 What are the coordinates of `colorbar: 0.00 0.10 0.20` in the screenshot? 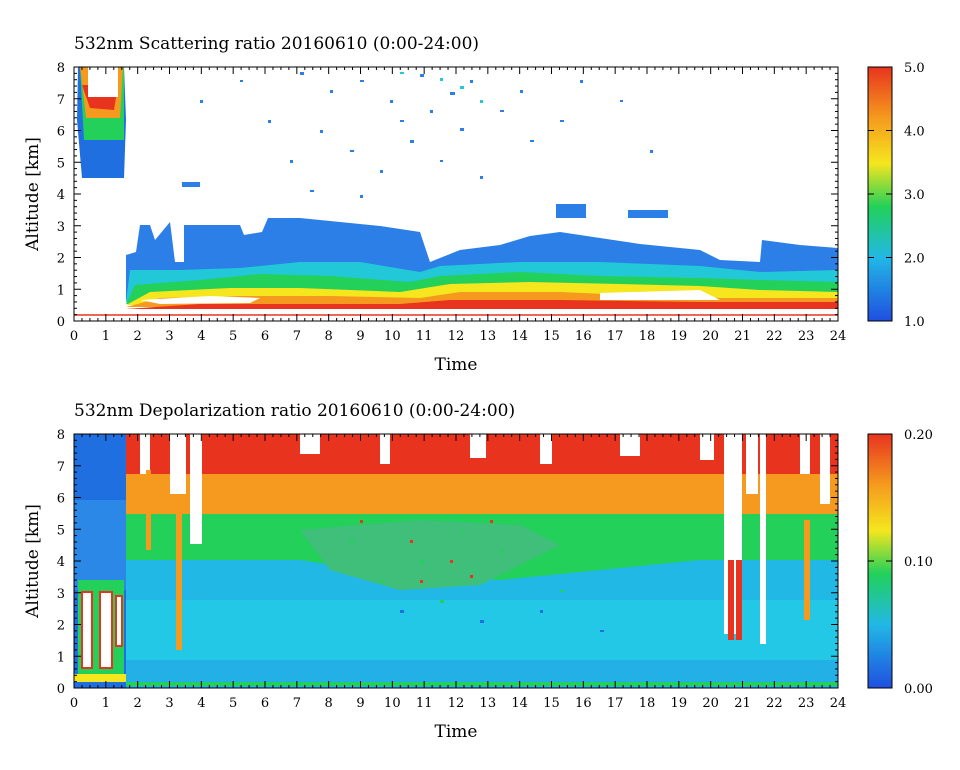 It's located at (900, 562).